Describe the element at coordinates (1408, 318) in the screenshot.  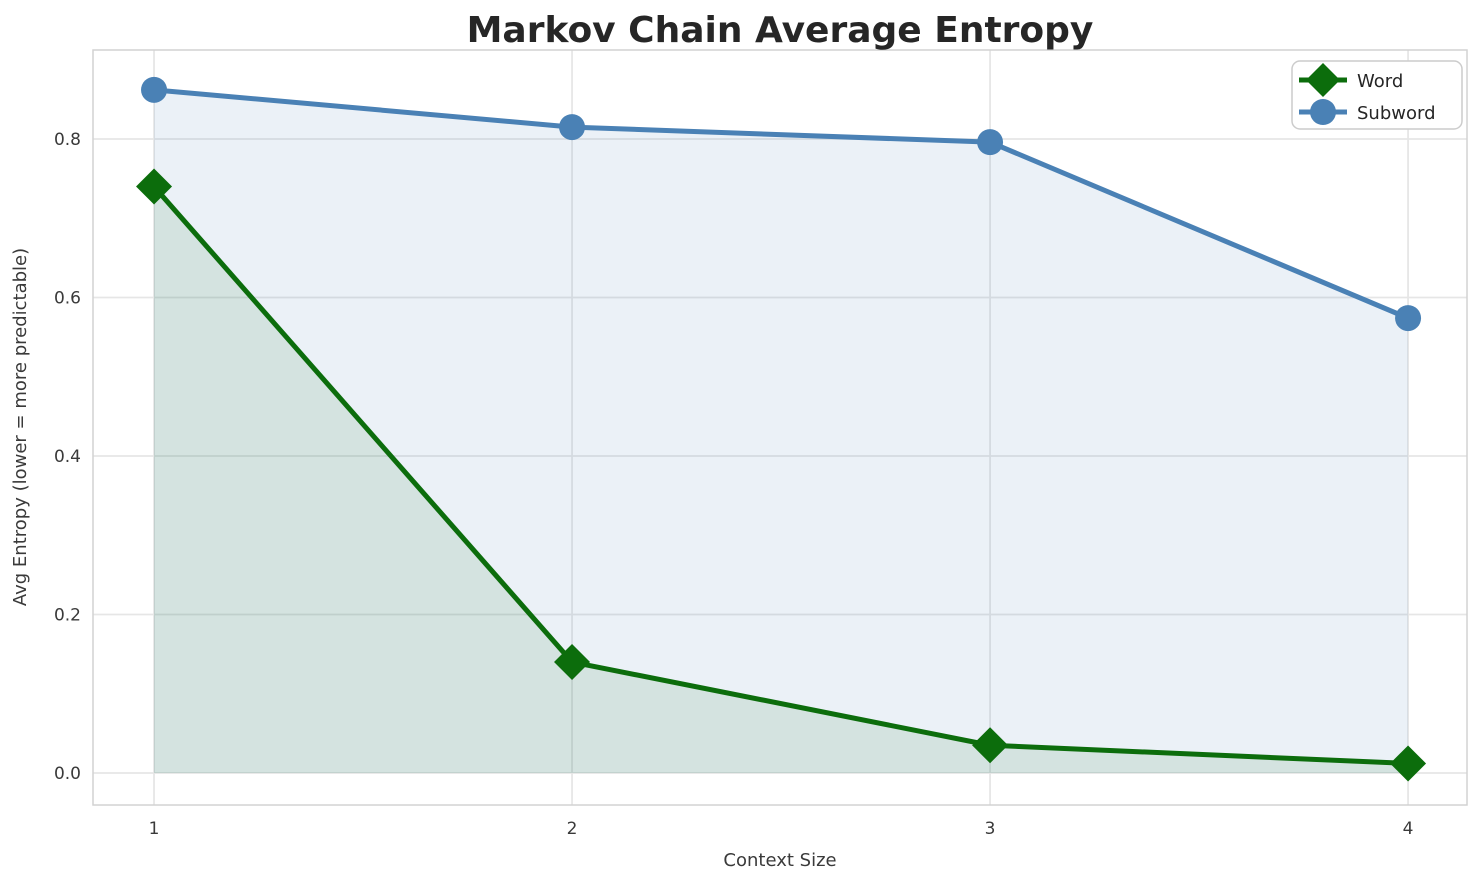
I see `subword-marker-x4` at that location.